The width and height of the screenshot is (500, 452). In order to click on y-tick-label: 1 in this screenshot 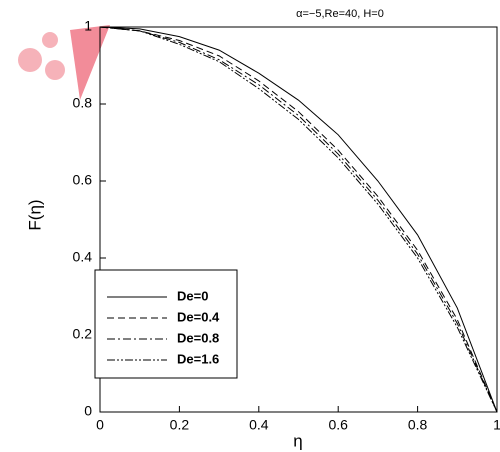, I will do `click(88, 26)`.